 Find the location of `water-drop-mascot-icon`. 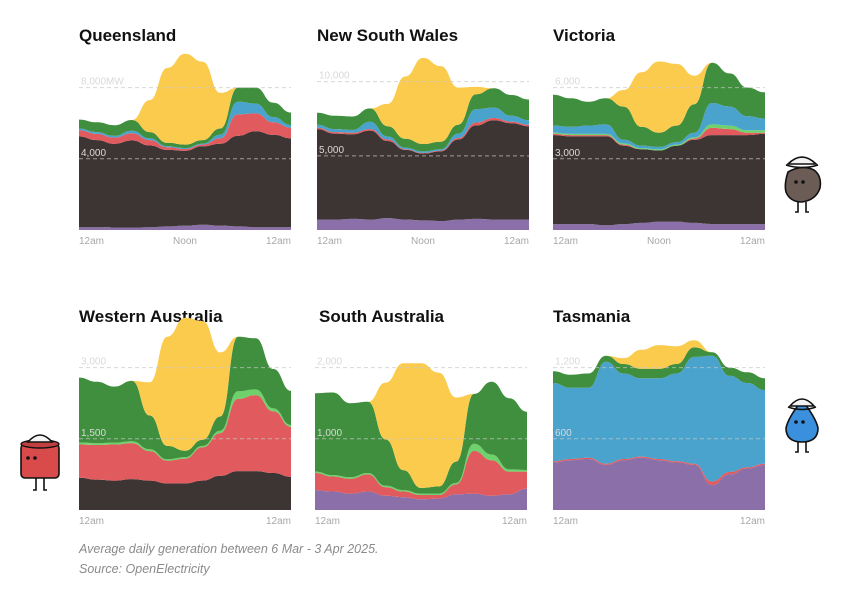

water-drop-mascot-icon is located at coordinates (802, 425).